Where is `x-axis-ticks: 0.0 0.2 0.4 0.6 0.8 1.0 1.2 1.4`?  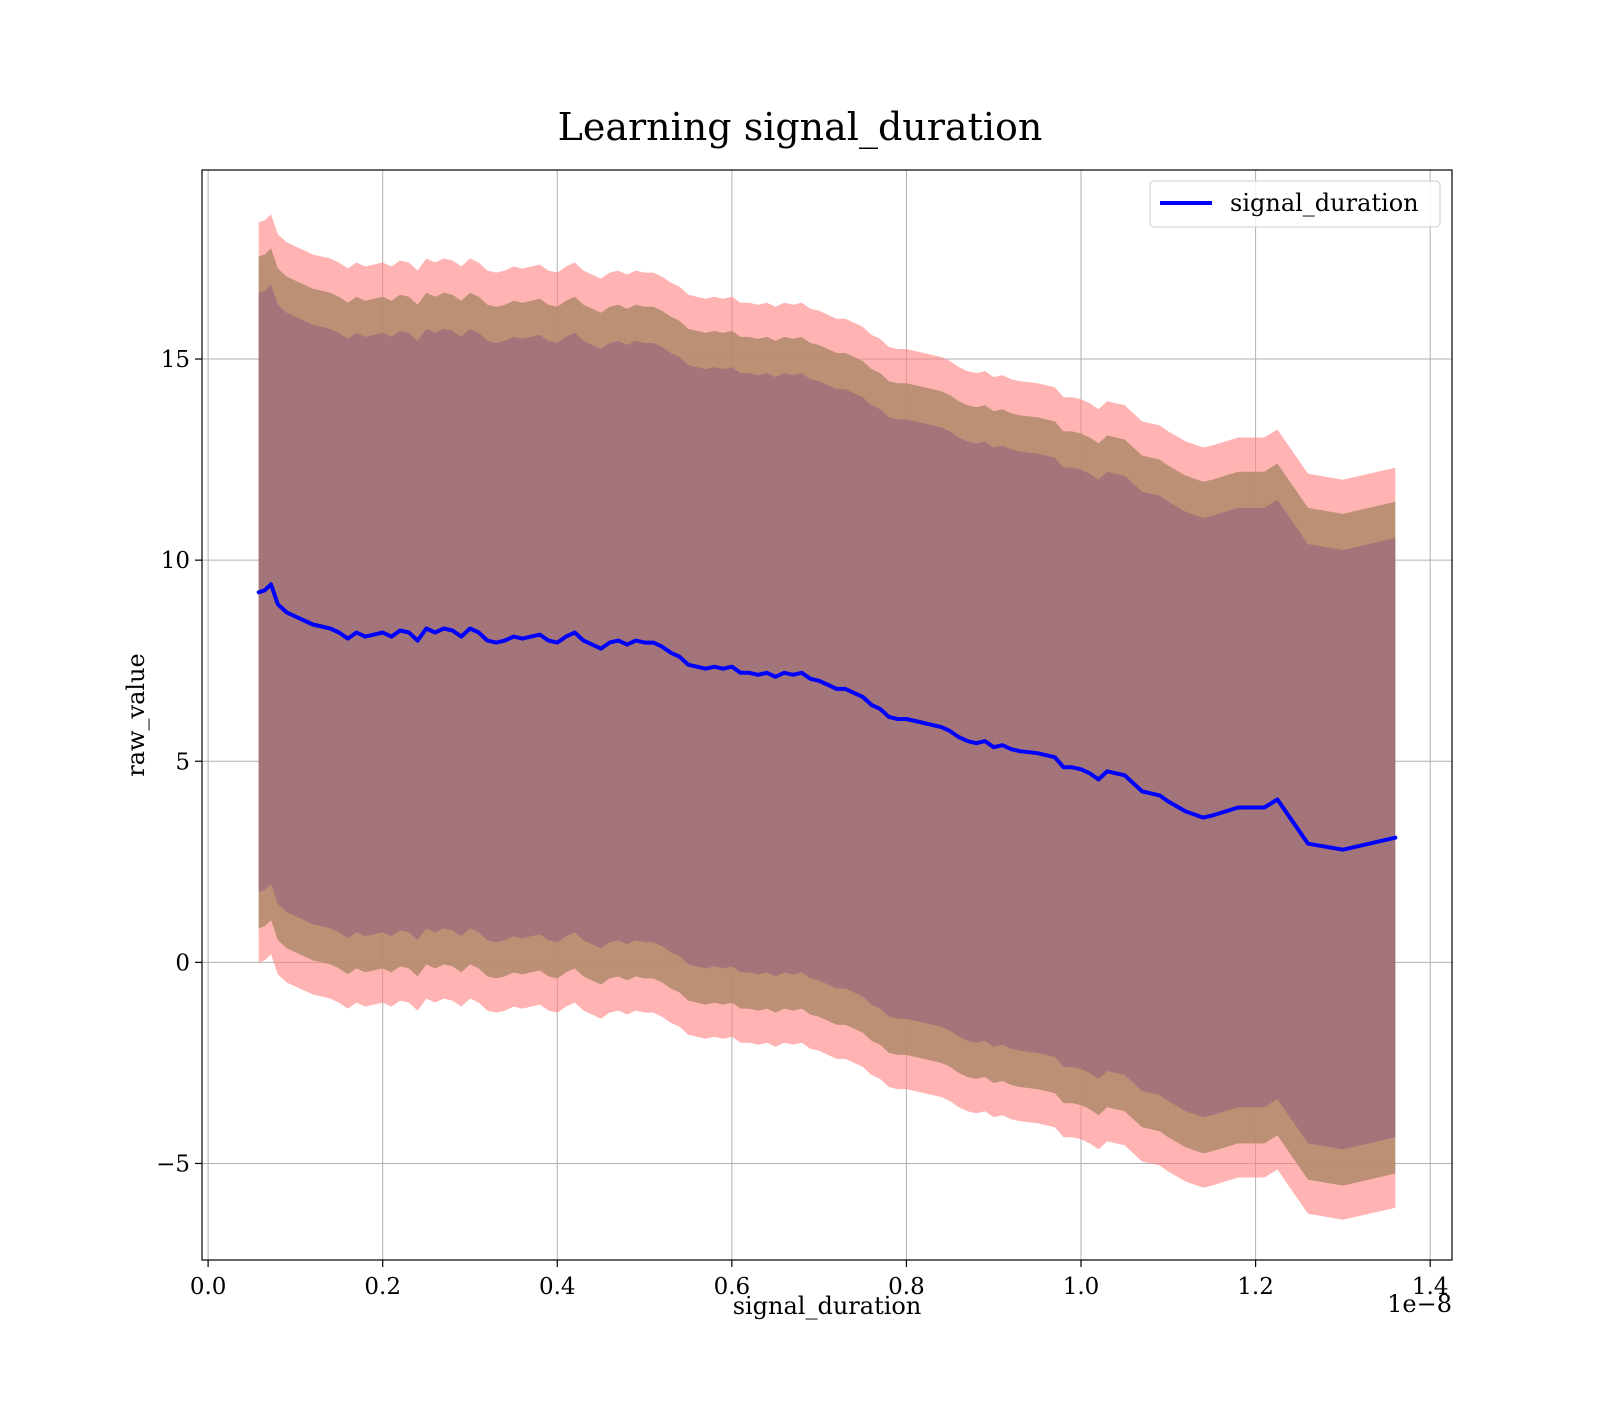 x-axis-ticks: 0.0 0.2 0.4 0.6 0.8 1.0 1.2 1.4 is located at coordinates (819, 1280).